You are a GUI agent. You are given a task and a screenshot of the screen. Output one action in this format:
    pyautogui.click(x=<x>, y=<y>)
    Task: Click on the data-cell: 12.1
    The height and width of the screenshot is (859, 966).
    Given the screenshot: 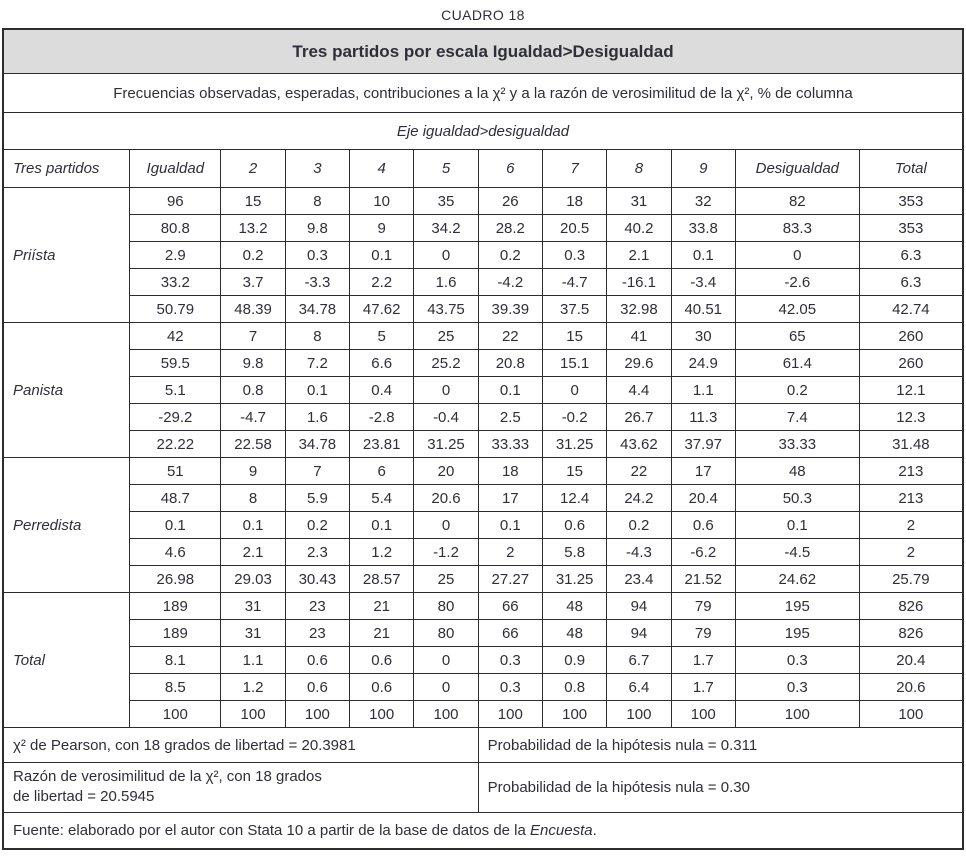 What is the action you would take?
    pyautogui.click(x=911, y=390)
    